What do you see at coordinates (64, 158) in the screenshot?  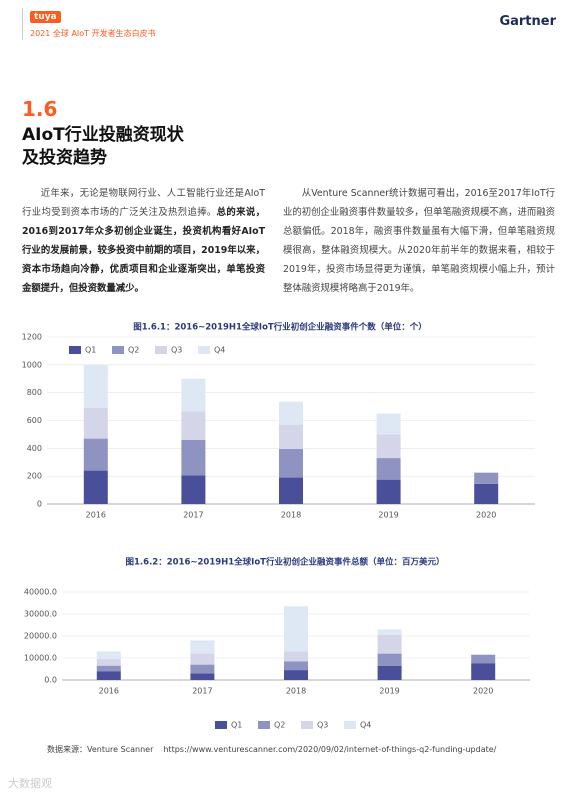 I see `title-line: 及投资趋势` at bounding box center [64, 158].